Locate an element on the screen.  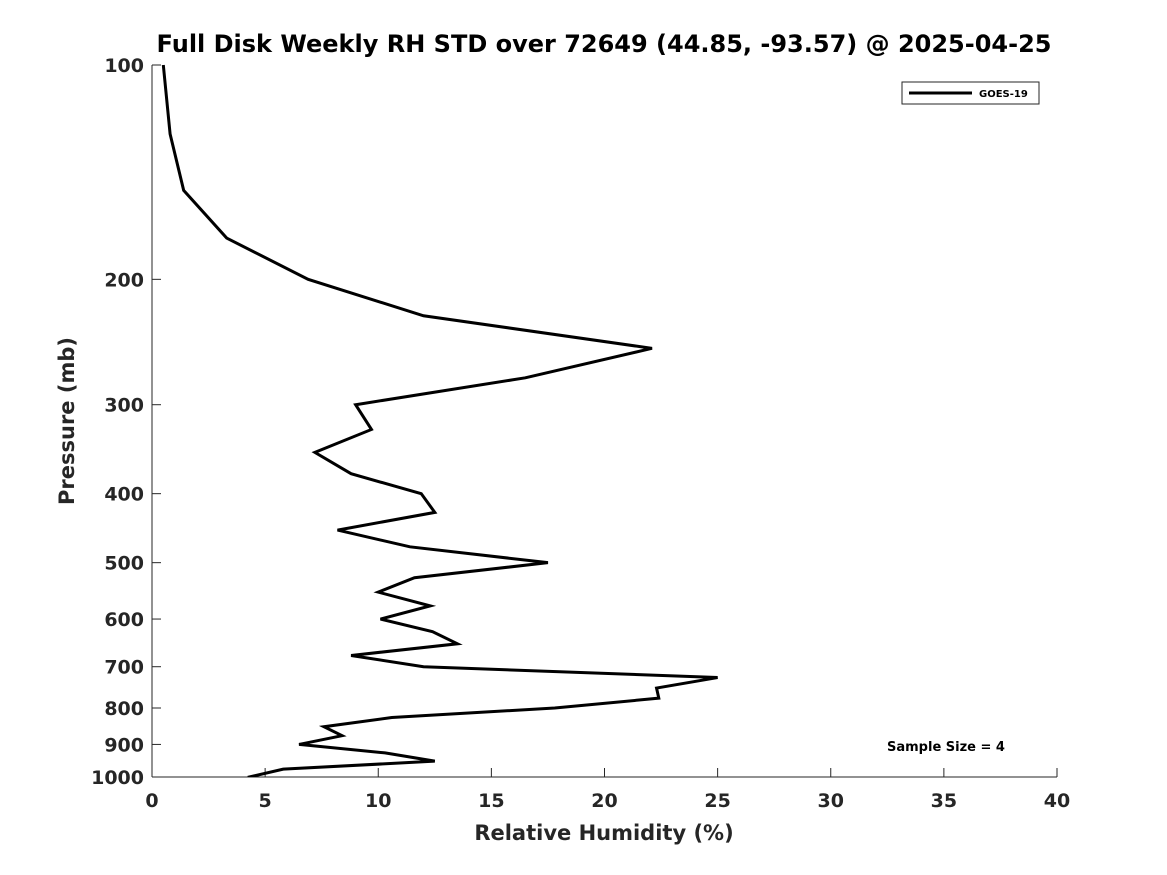
x-tick-label: 30 is located at coordinates (831, 801).